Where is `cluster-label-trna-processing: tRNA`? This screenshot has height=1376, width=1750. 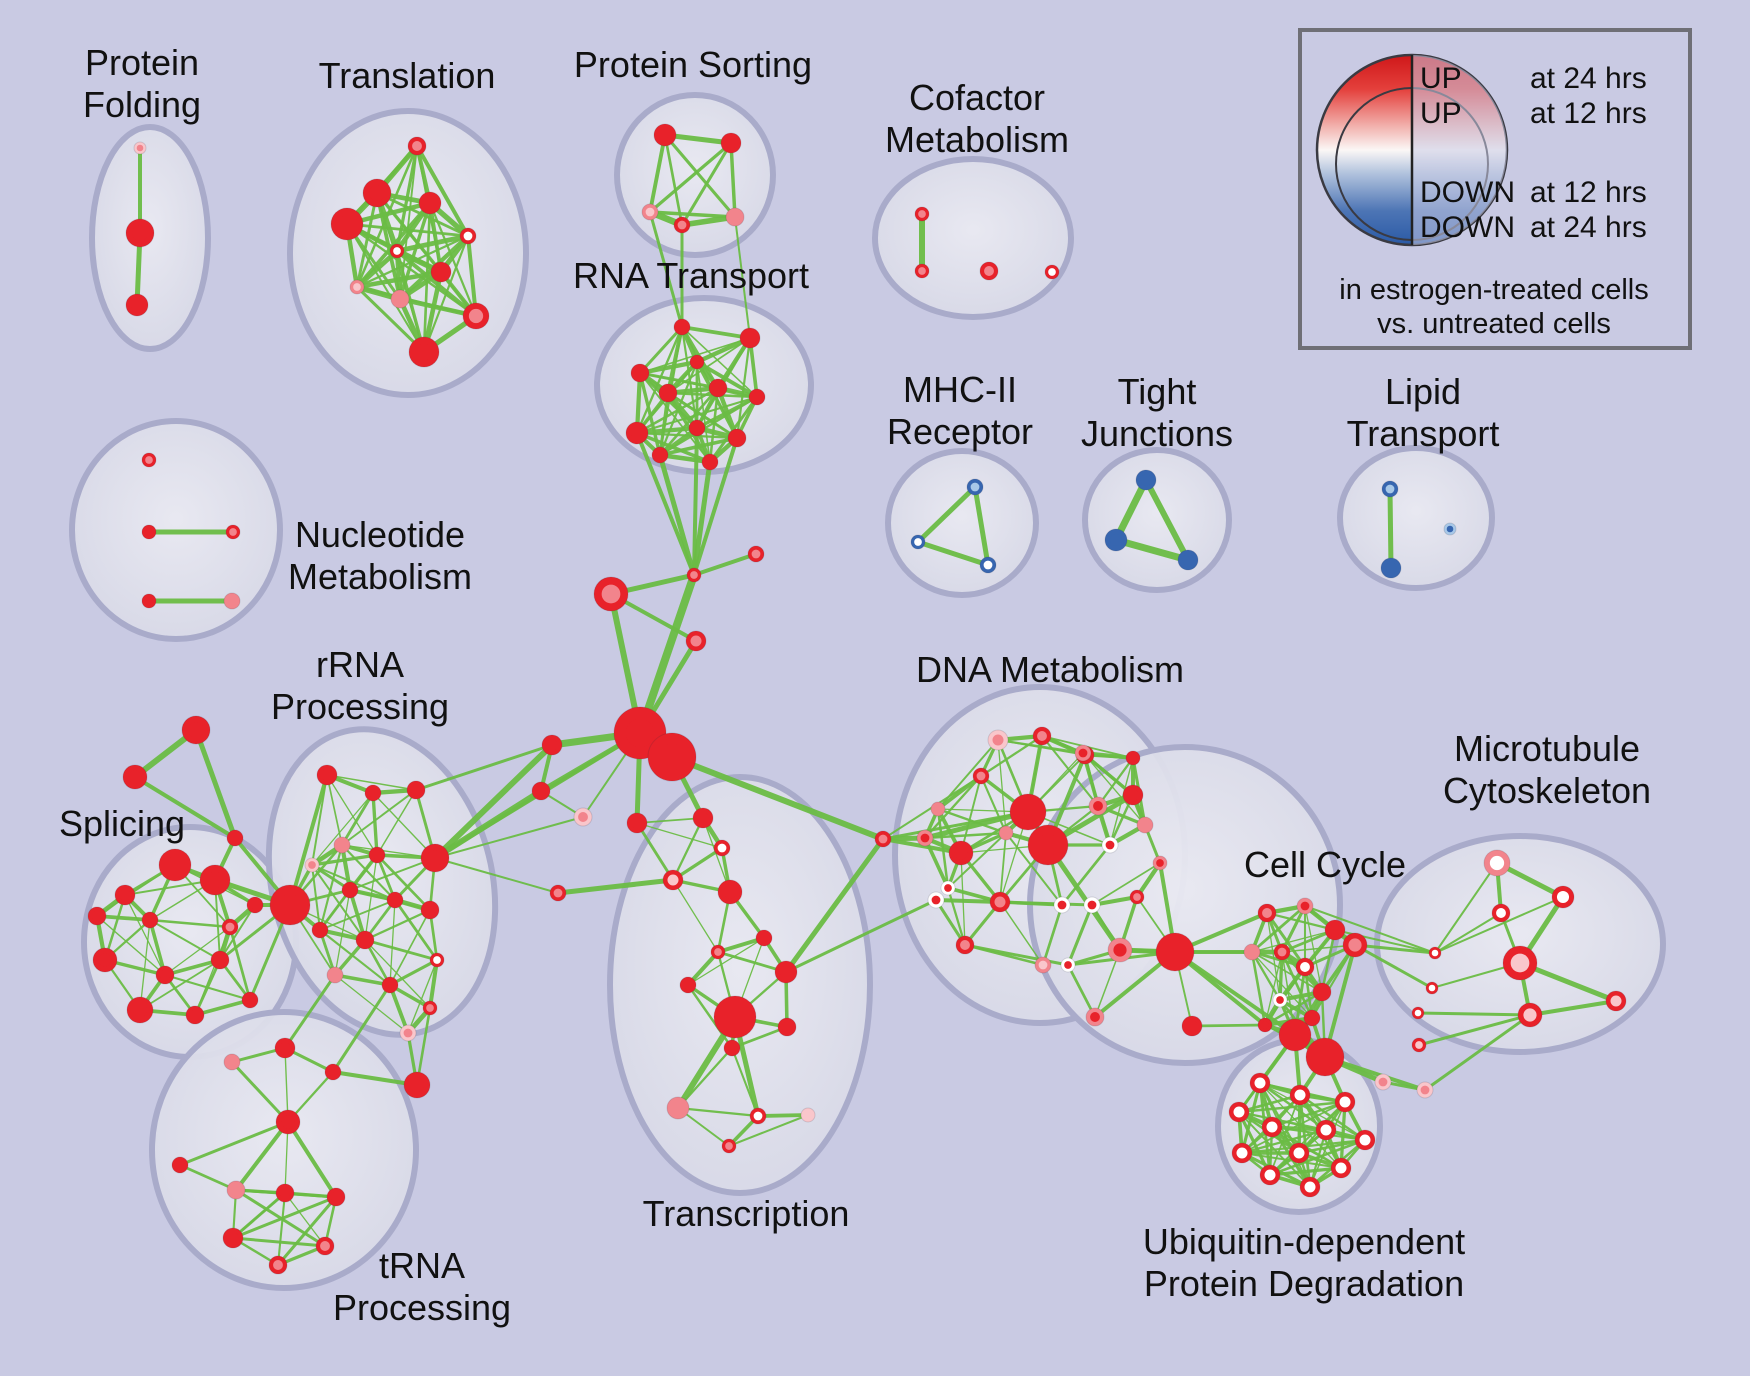
cluster-label-trna-processing: tRNA is located at coordinates (422, 1265).